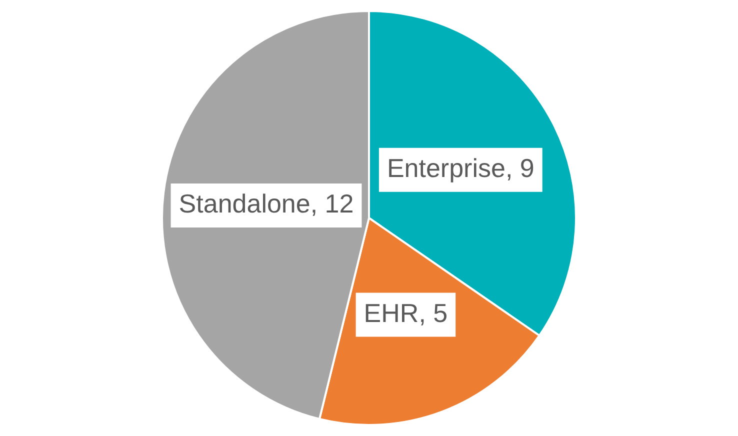 This screenshot has width=738, height=436. What do you see at coordinates (446, 168) in the screenshot?
I see `slice-label: Enterprise` at bounding box center [446, 168].